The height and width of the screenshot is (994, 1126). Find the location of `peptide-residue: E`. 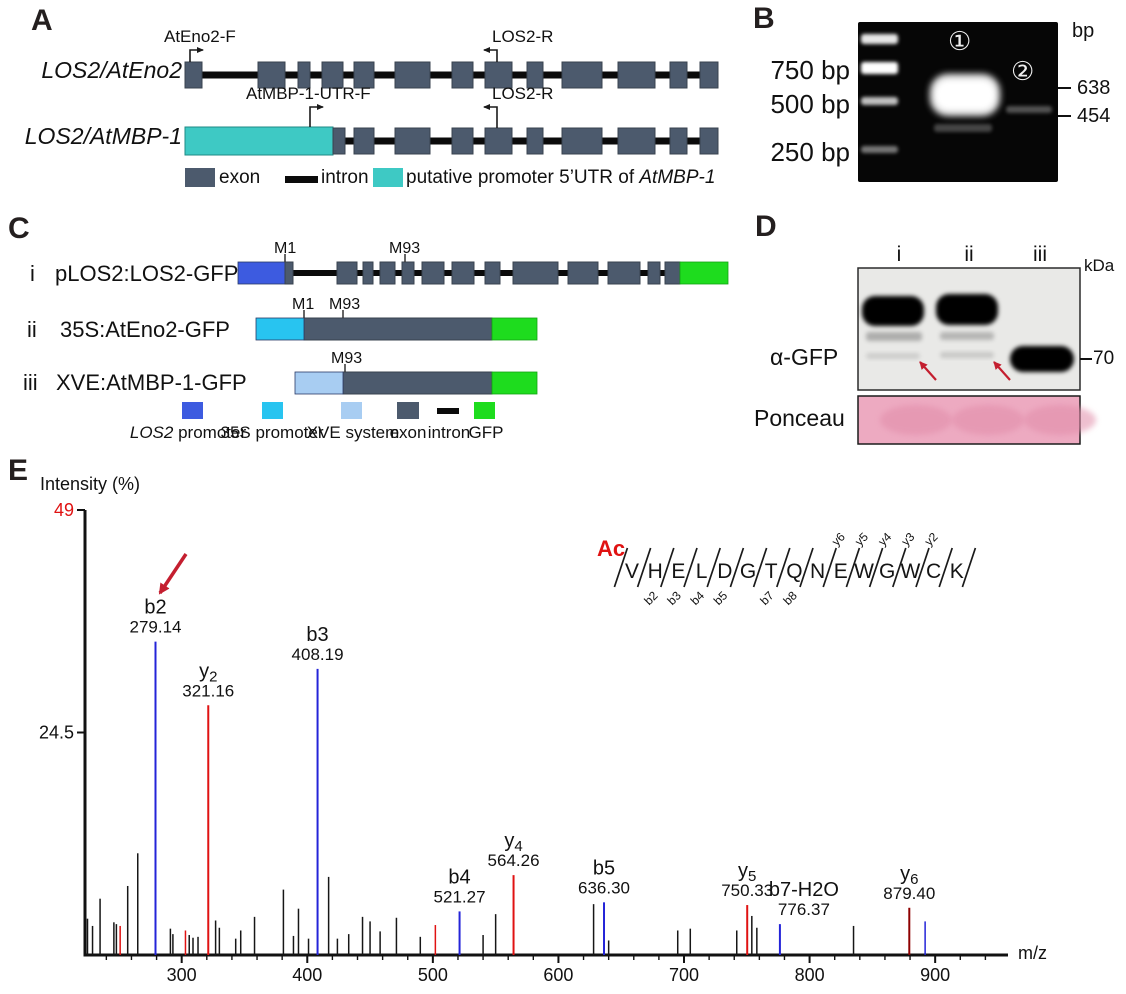

peptide-residue: E is located at coordinates (678, 571).